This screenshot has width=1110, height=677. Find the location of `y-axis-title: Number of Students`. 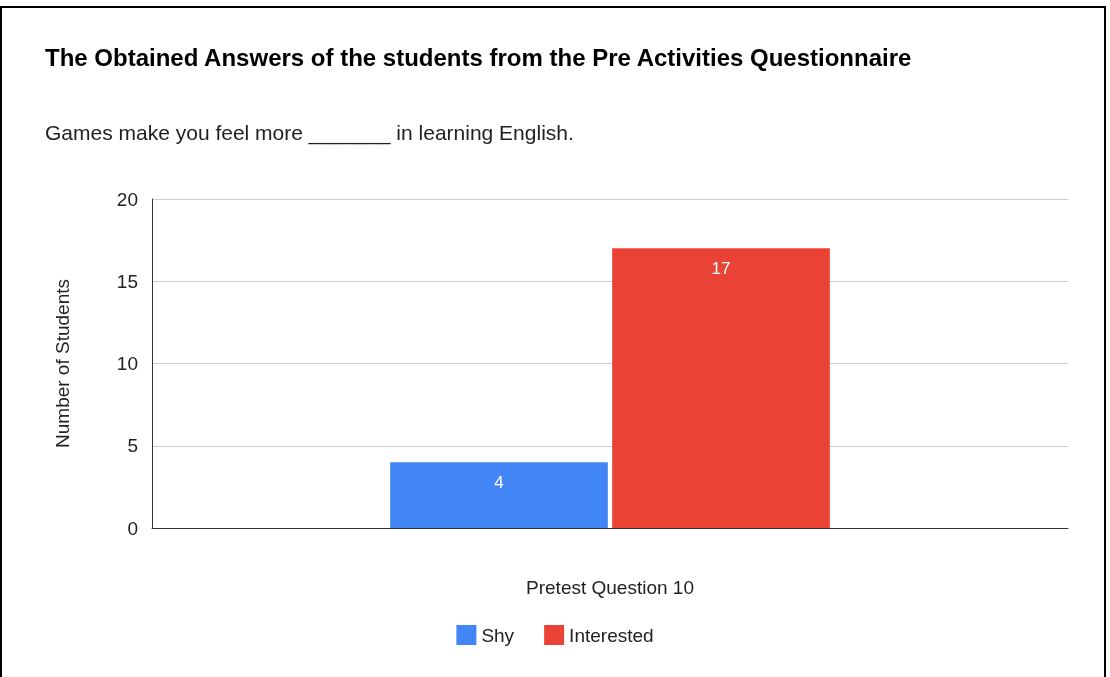

y-axis-title: Number of Students is located at coordinates (62, 363).